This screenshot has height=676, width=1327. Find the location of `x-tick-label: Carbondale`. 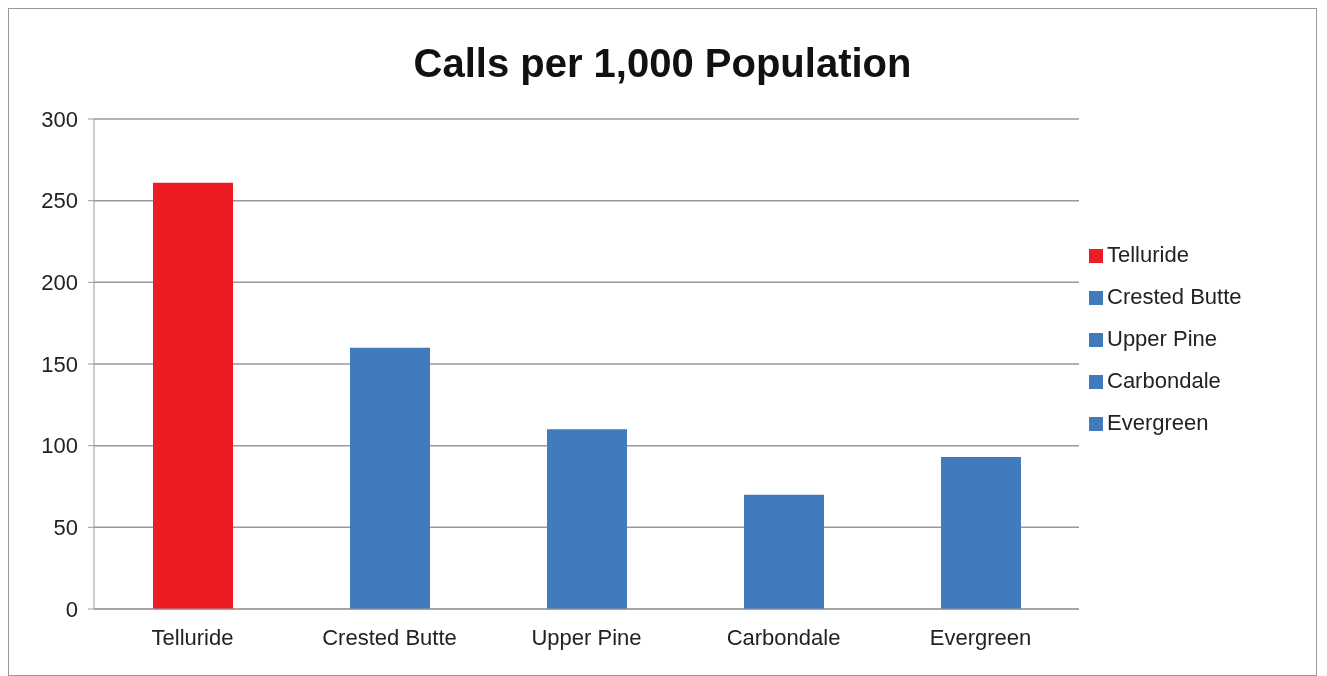

x-tick-label: Carbondale is located at coordinates (783, 637).